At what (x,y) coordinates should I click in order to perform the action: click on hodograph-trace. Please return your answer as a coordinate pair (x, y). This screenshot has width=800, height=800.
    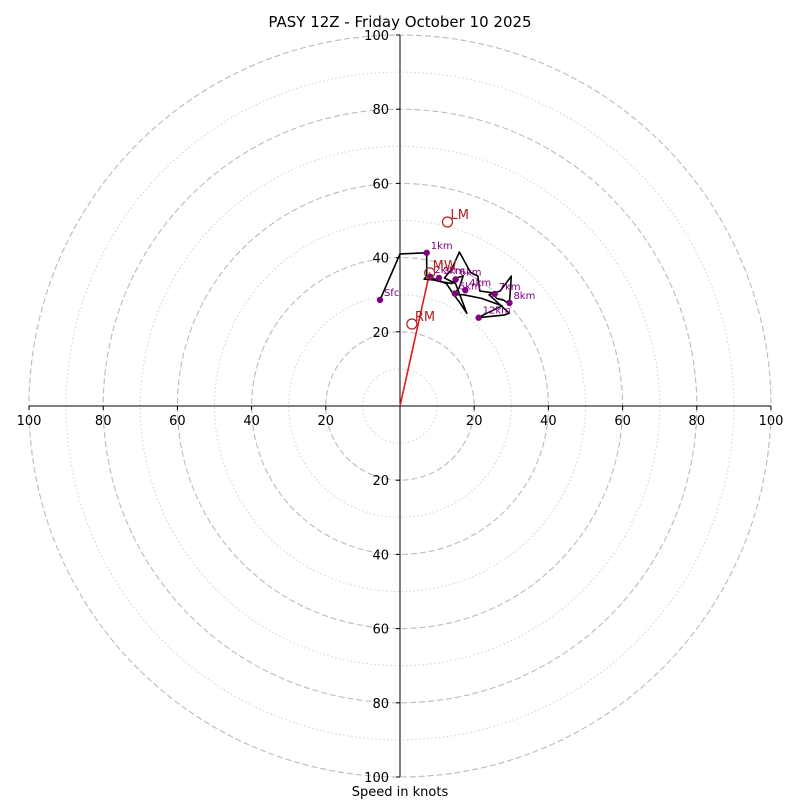
    Looking at the image, I should click on (446, 285).